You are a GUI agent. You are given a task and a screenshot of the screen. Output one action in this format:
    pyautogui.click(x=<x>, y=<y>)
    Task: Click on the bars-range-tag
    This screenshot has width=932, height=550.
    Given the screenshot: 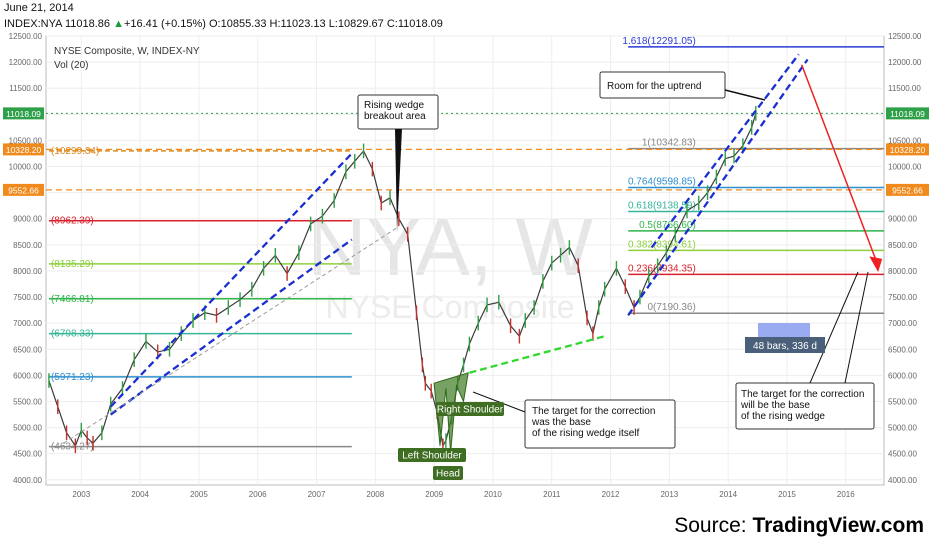 What is the action you would take?
    pyautogui.click(x=785, y=345)
    